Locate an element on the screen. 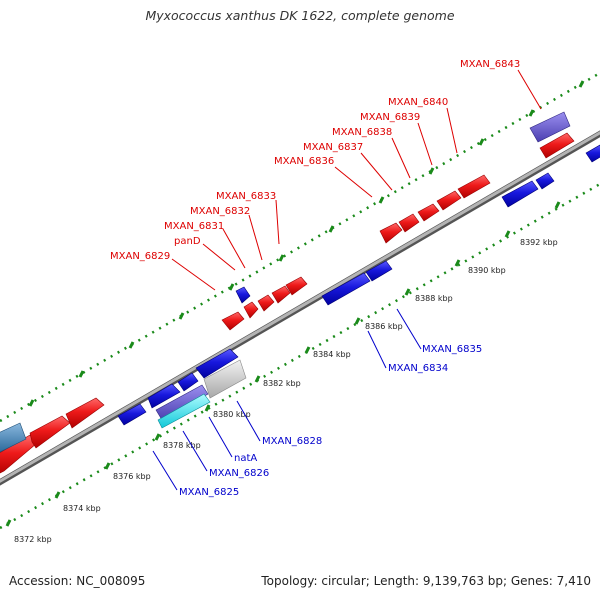 The width and height of the screenshot is (600, 600). scale-label: 8380 kbp is located at coordinates (232, 414).